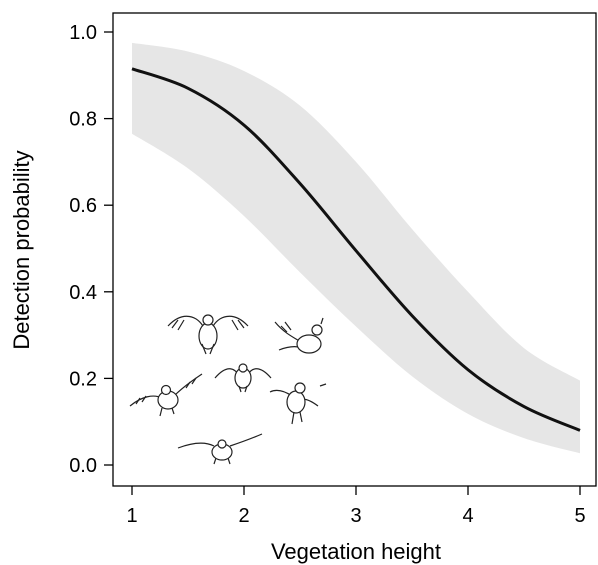  Describe the element at coordinates (131, 516) in the screenshot. I see `x-tick-label: 1` at that location.